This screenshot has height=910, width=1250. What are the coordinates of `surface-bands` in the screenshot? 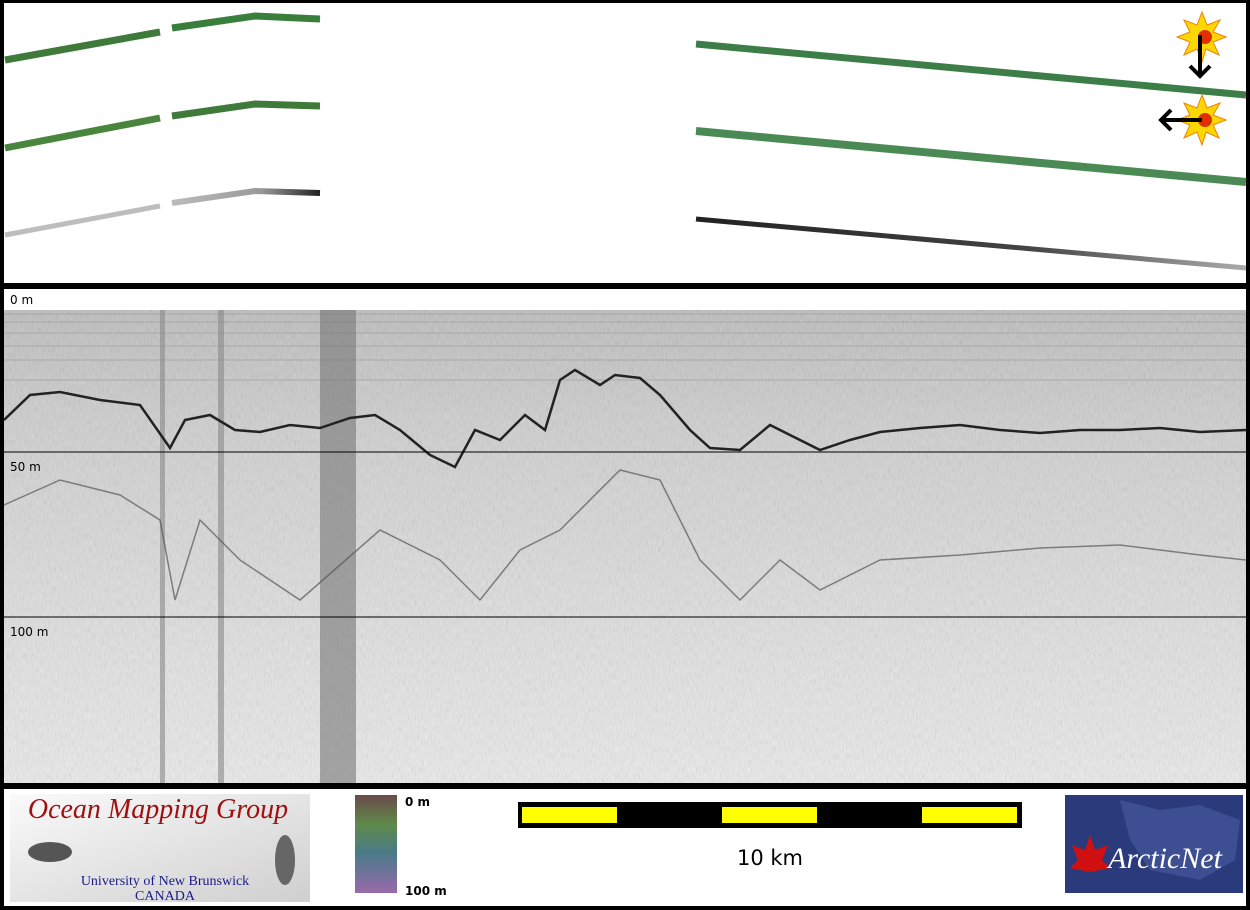 It's located at (625, 347).